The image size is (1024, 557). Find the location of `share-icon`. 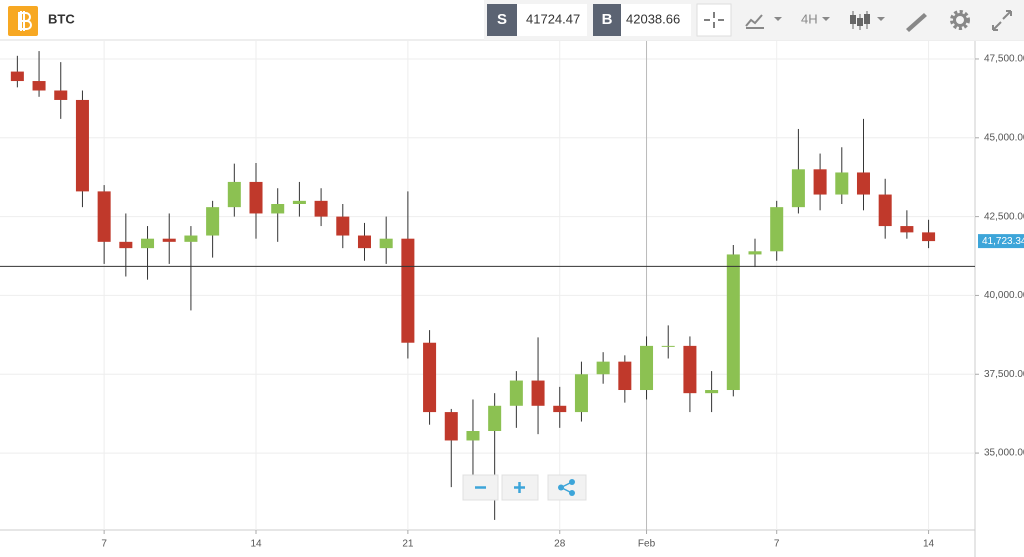

share-icon is located at coordinates (566, 487).